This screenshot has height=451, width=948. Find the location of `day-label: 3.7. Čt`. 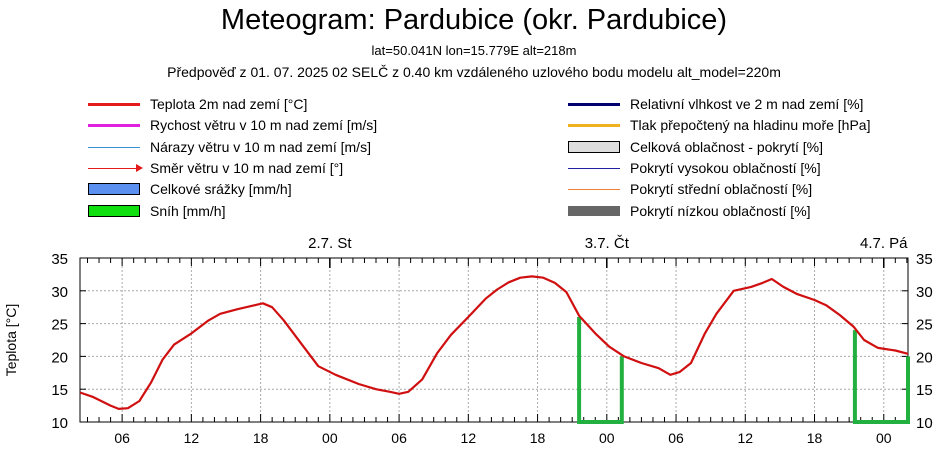

day-label: 3.7. Čt is located at coordinates (607, 243).